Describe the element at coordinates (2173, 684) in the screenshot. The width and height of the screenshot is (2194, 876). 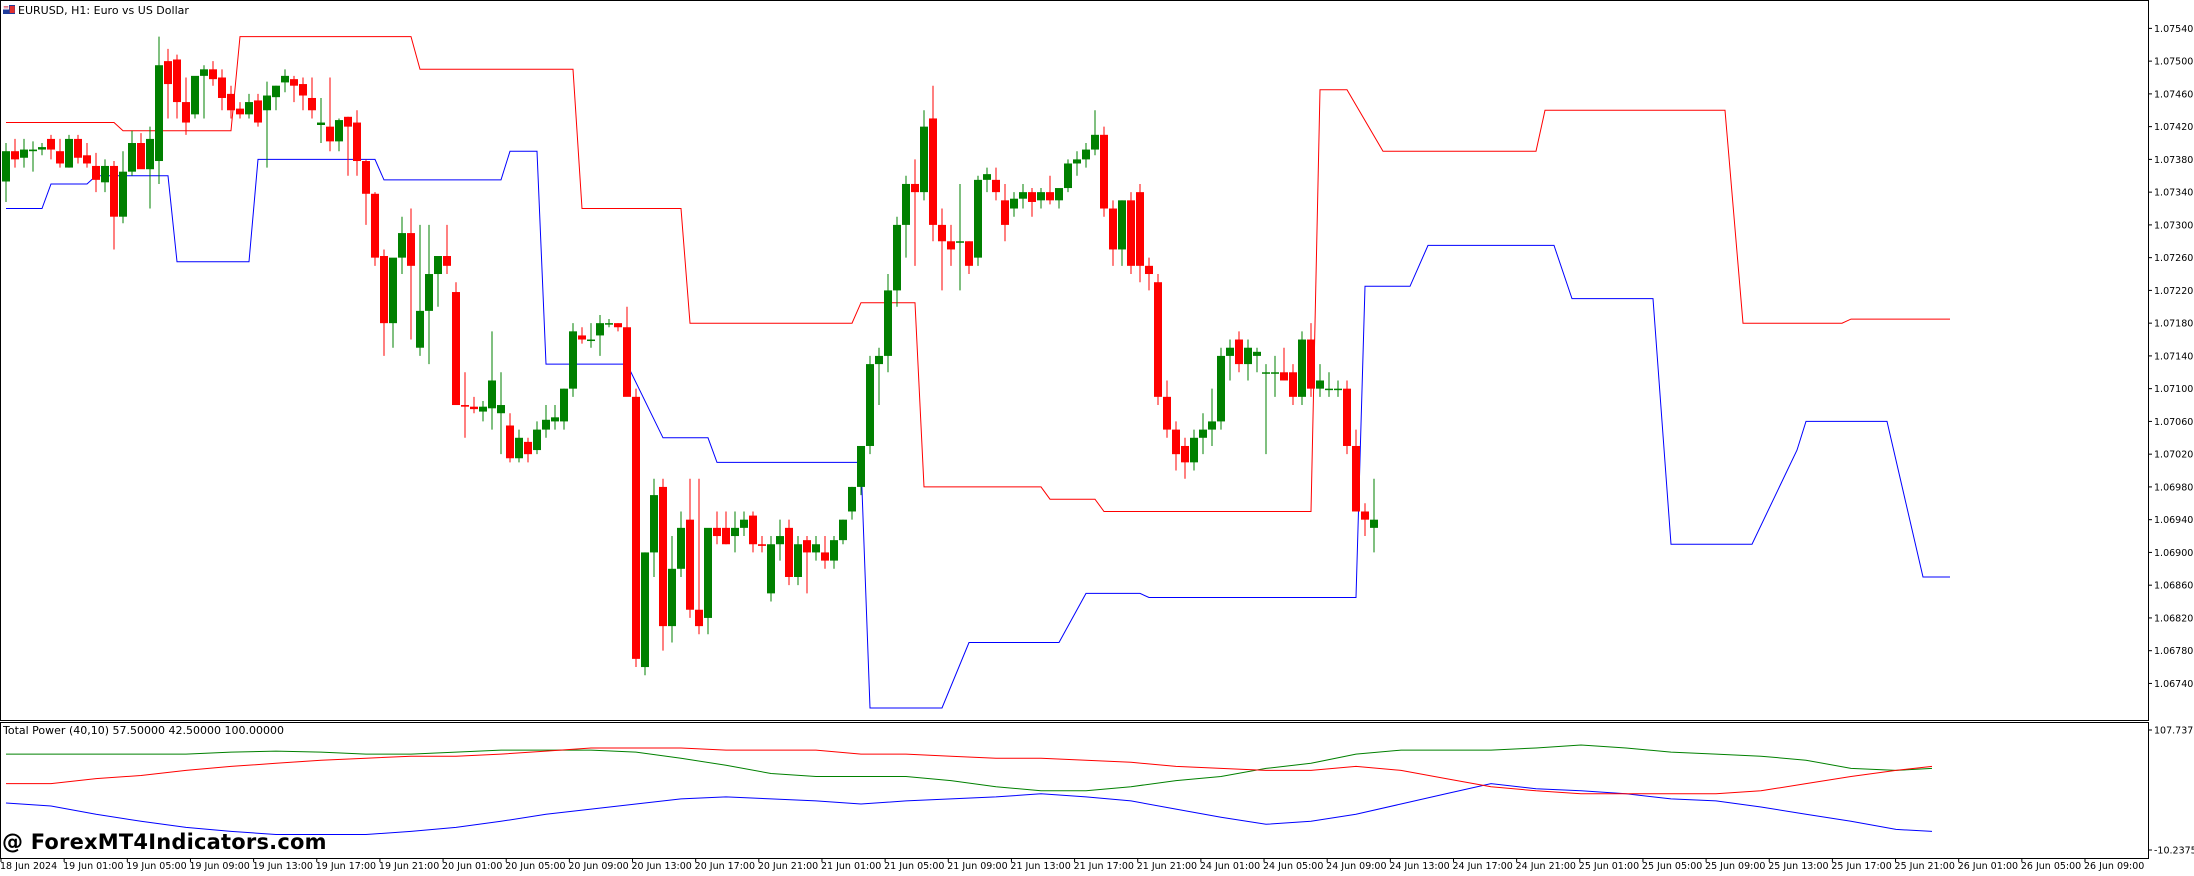
I see `price-tick-label: 1.06740` at that location.